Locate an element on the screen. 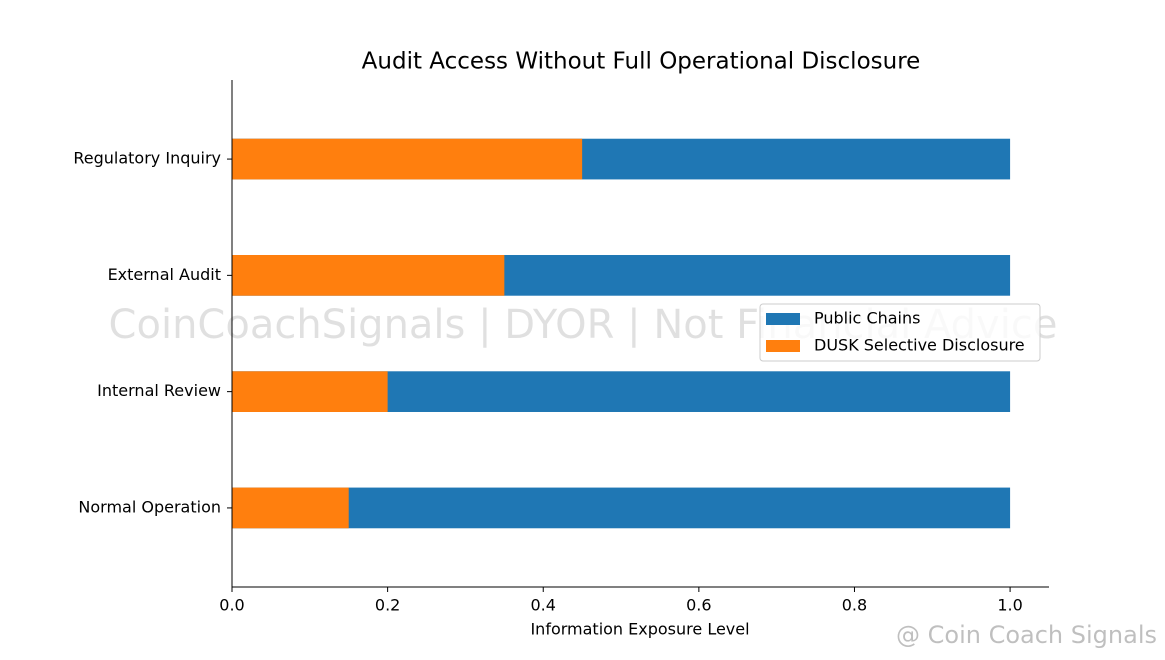  x-axis-label: Information Exposure Level is located at coordinates (639, 629).